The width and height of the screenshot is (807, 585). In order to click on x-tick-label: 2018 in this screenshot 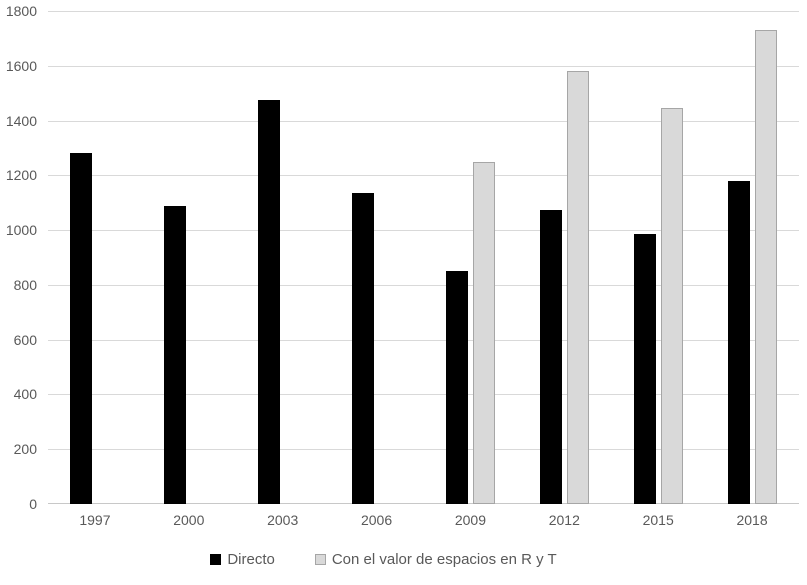, I will do `click(752, 520)`.